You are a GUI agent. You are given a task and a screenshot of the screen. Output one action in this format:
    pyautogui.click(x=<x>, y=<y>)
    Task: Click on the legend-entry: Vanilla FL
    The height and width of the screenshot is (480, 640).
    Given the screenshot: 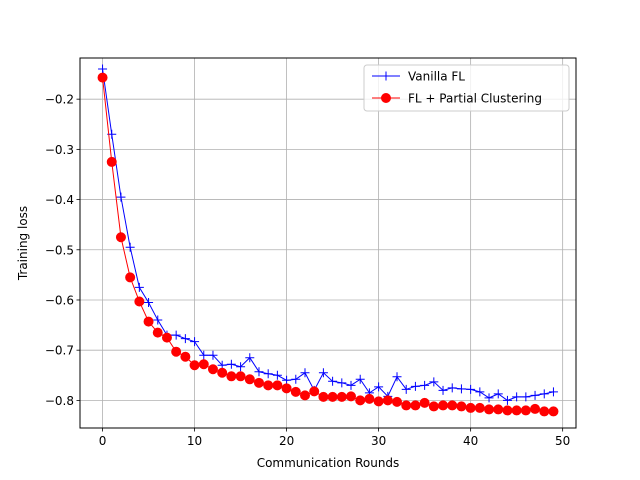 What is the action you would take?
    pyautogui.click(x=418, y=77)
    